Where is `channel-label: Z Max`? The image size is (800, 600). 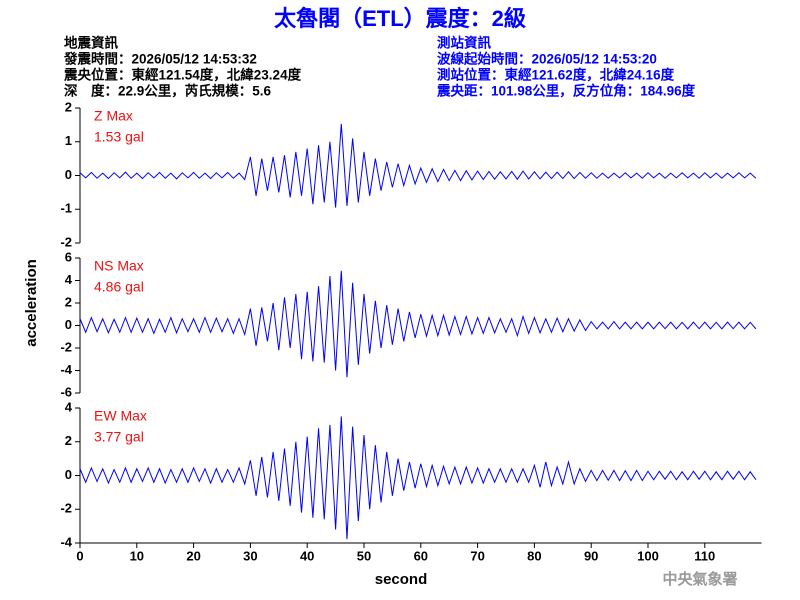 channel-label: Z Max is located at coordinates (113, 116).